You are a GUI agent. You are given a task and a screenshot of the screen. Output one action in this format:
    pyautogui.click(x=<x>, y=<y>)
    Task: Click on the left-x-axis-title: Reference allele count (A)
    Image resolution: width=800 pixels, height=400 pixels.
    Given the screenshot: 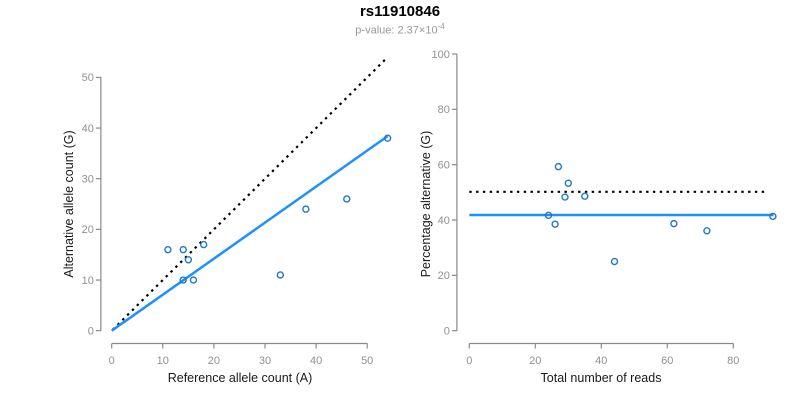 What is the action you would take?
    pyautogui.click(x=240, y=378)
    